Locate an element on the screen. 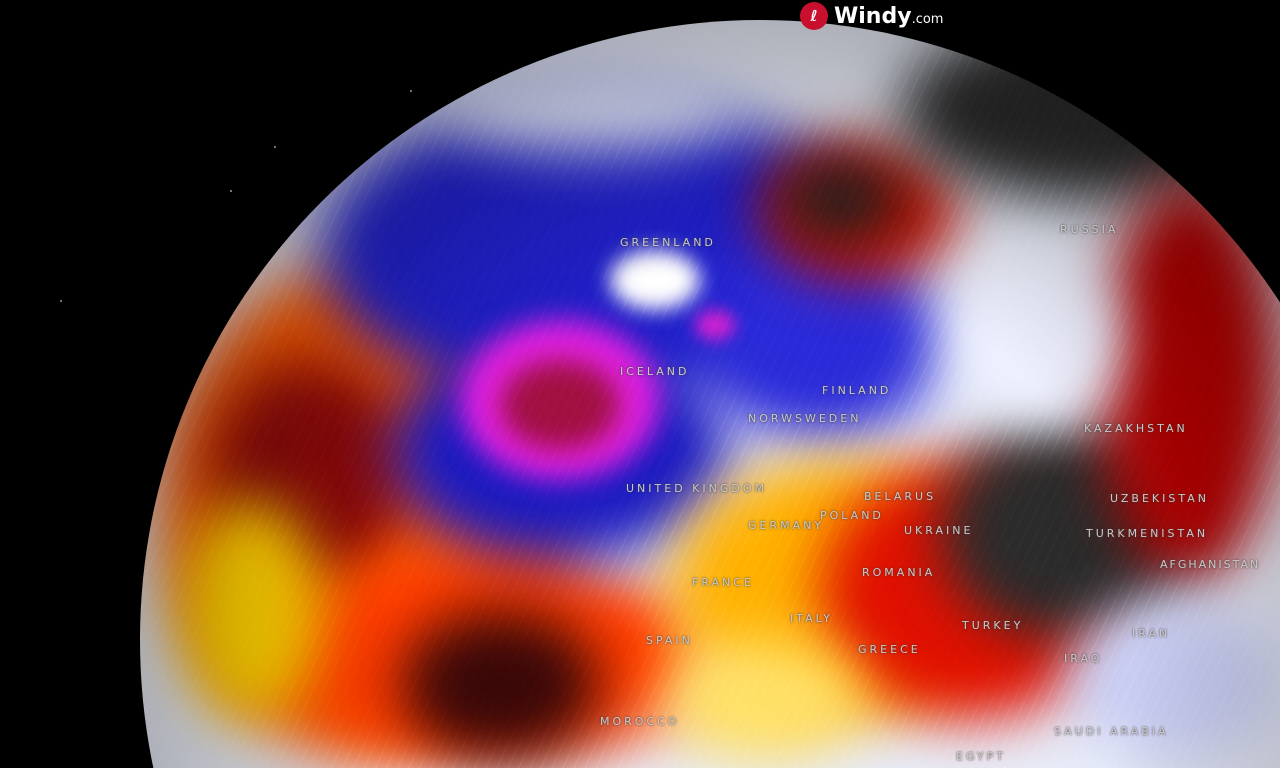 The width and height of the screenshot is (1280, 768). label-kazakhstan: KAZAKHSTAN is located at coordinates (1136, 428).